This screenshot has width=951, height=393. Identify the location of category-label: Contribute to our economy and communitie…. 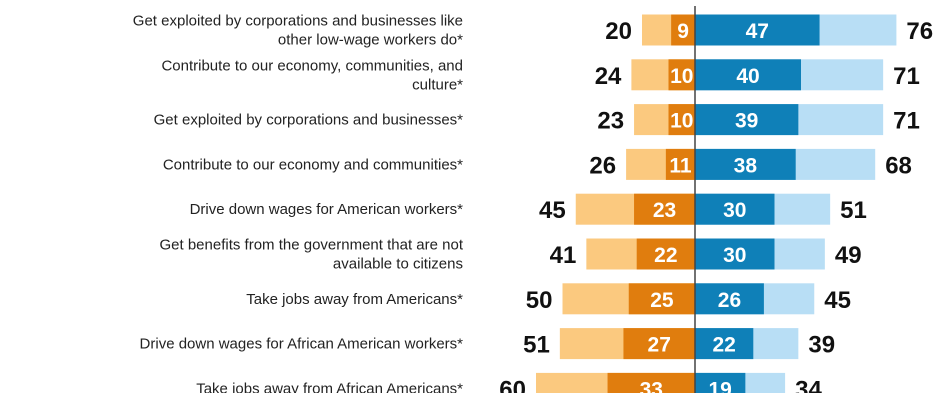
(313, 164).